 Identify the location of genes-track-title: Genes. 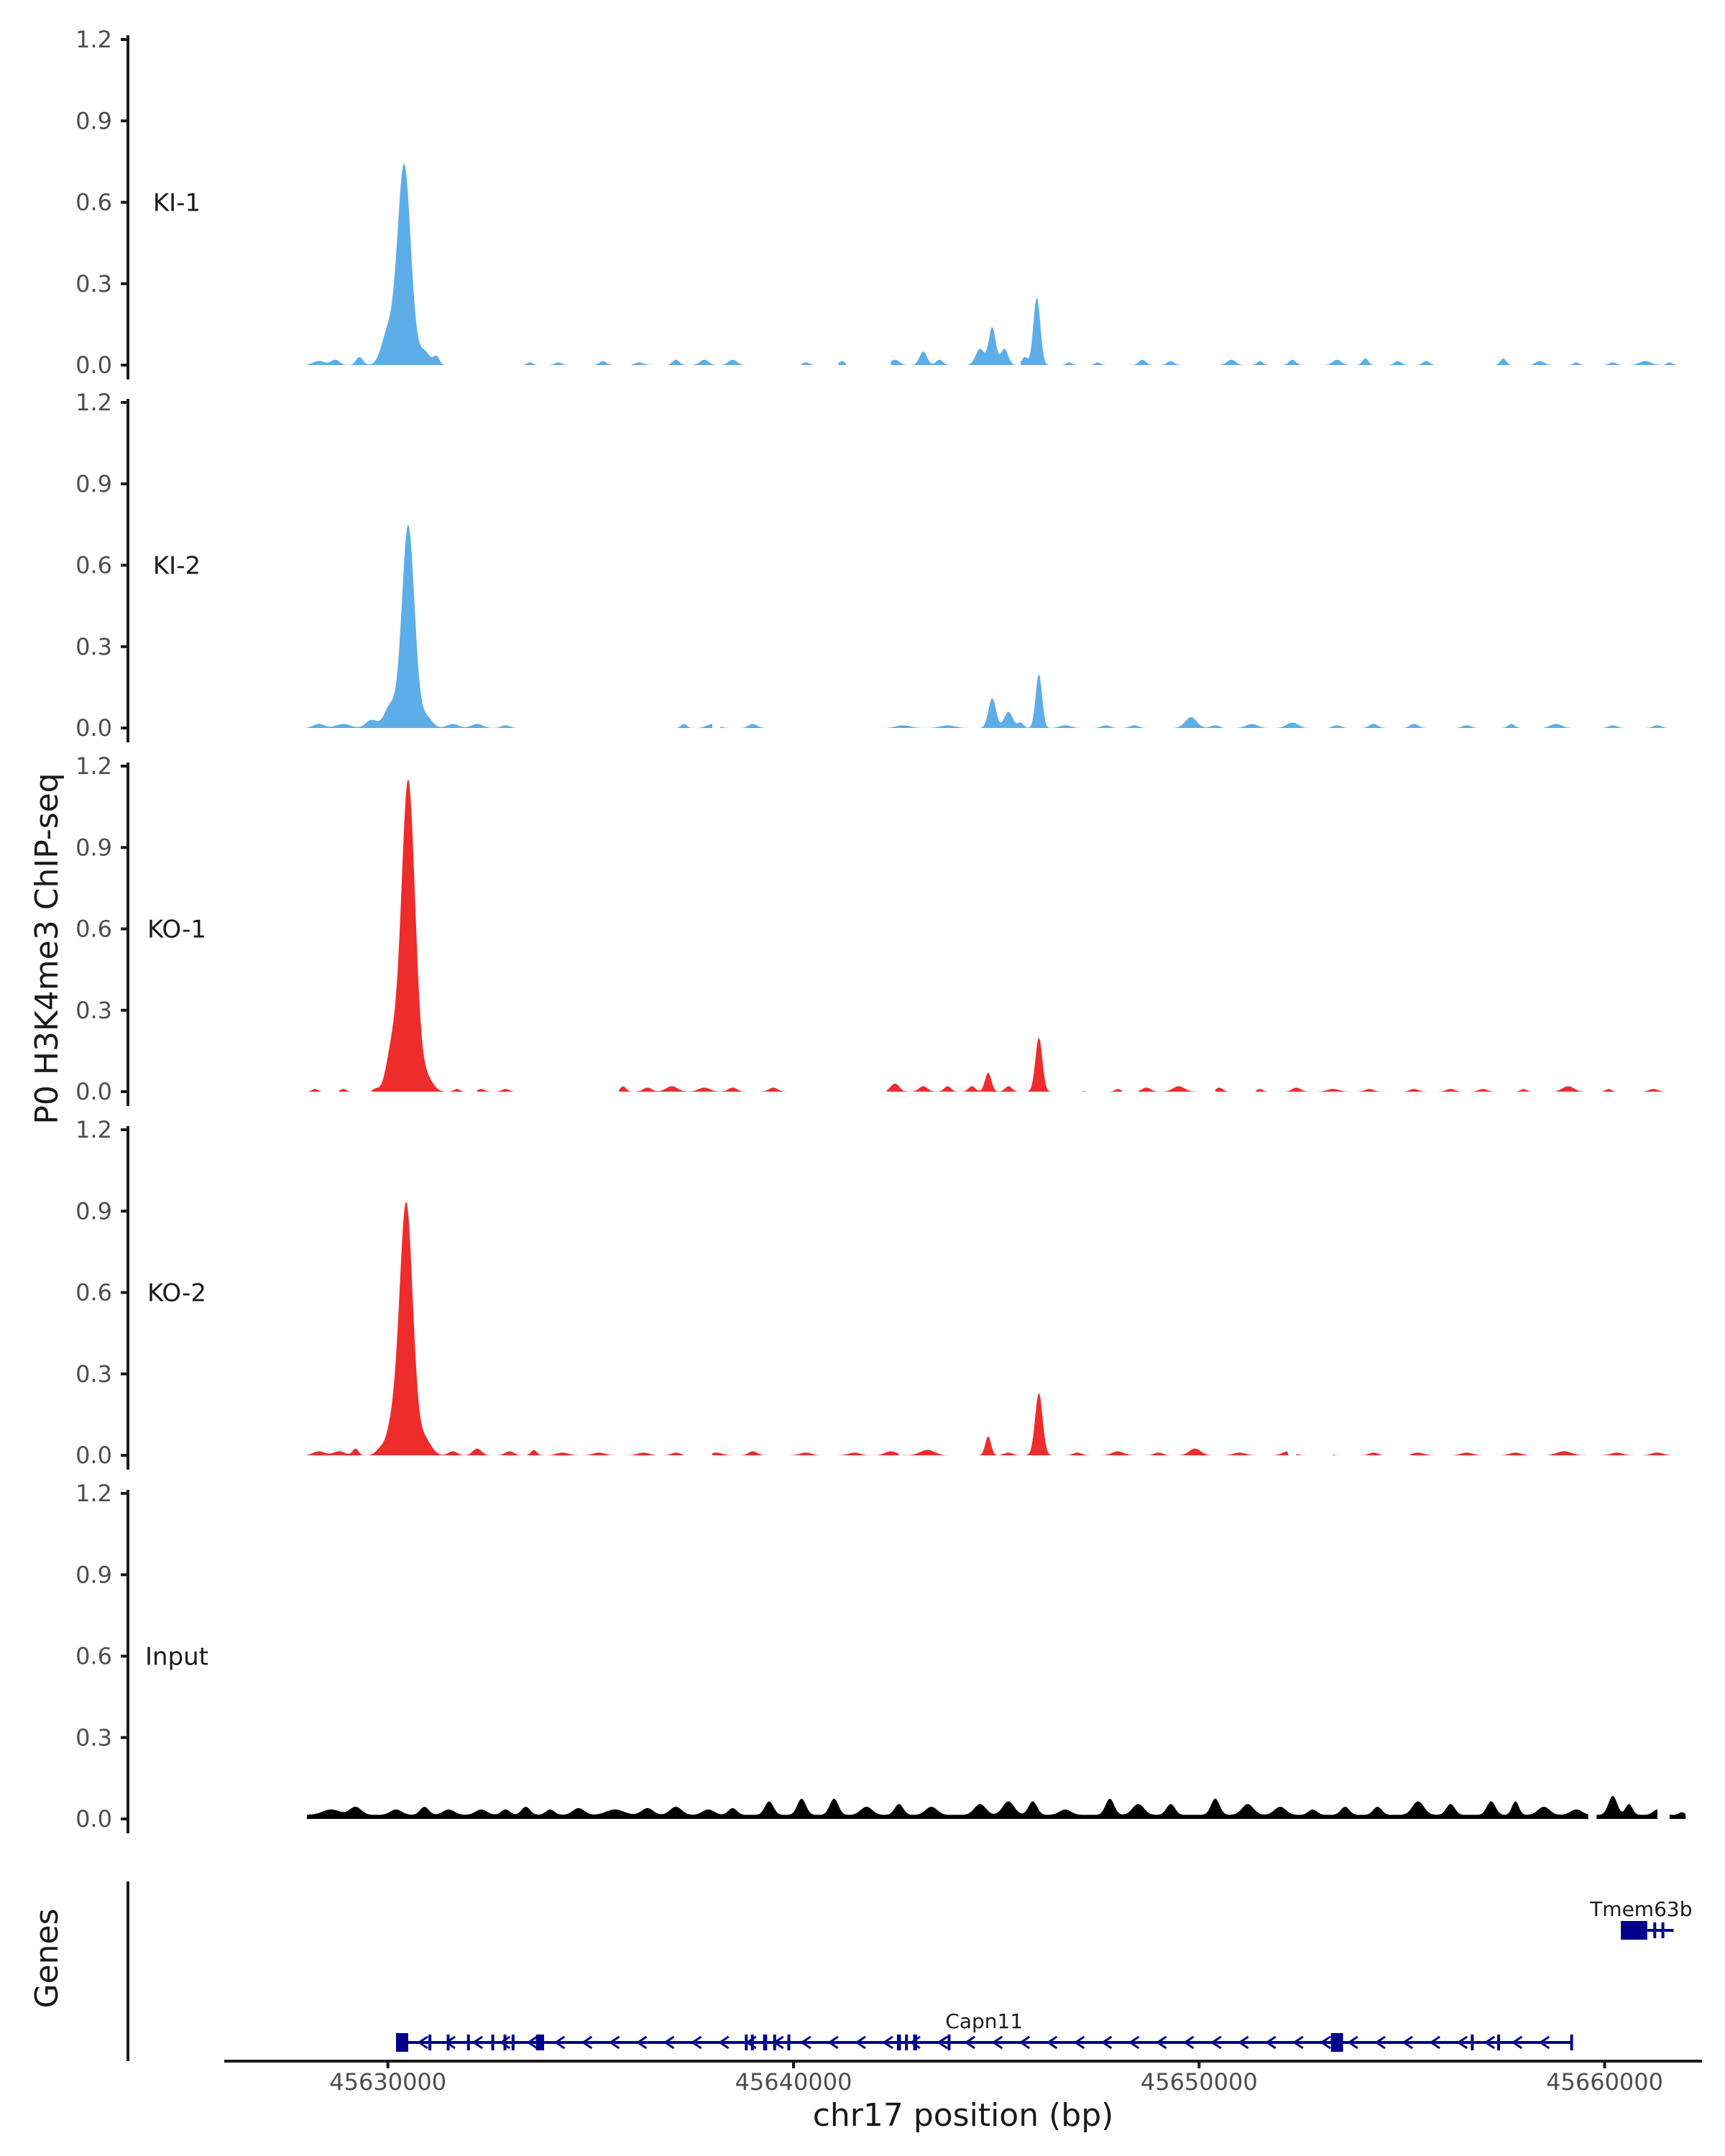
(47, 1958).